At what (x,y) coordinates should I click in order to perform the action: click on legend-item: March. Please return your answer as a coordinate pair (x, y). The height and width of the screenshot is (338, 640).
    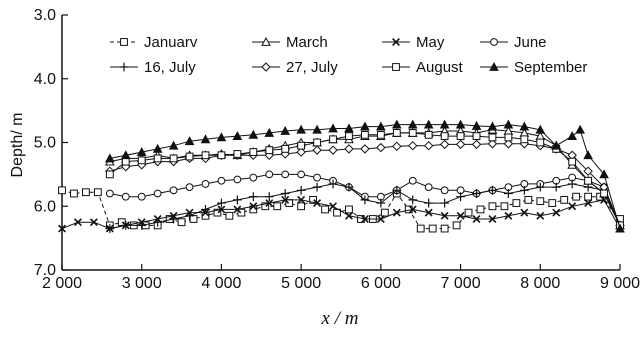
    Looking at the image, I should click on (290, 42).